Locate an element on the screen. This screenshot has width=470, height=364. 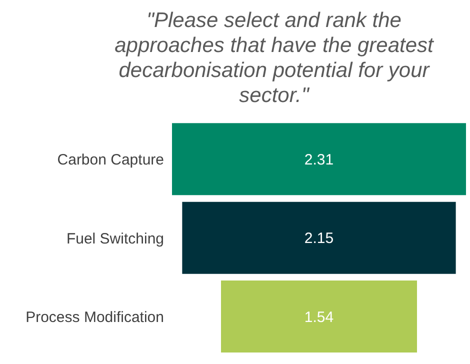
category-label: Fuel Switching is located at coordinates (115, 239).